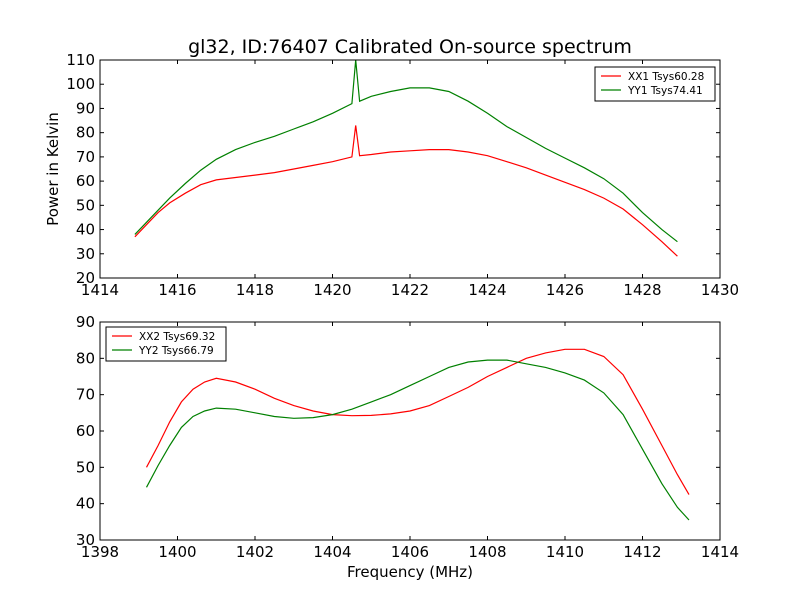 Image resolution: width=800 pixels, height=604 pixels. I want to click on x-tick-label: 1412, so click(642, 552).